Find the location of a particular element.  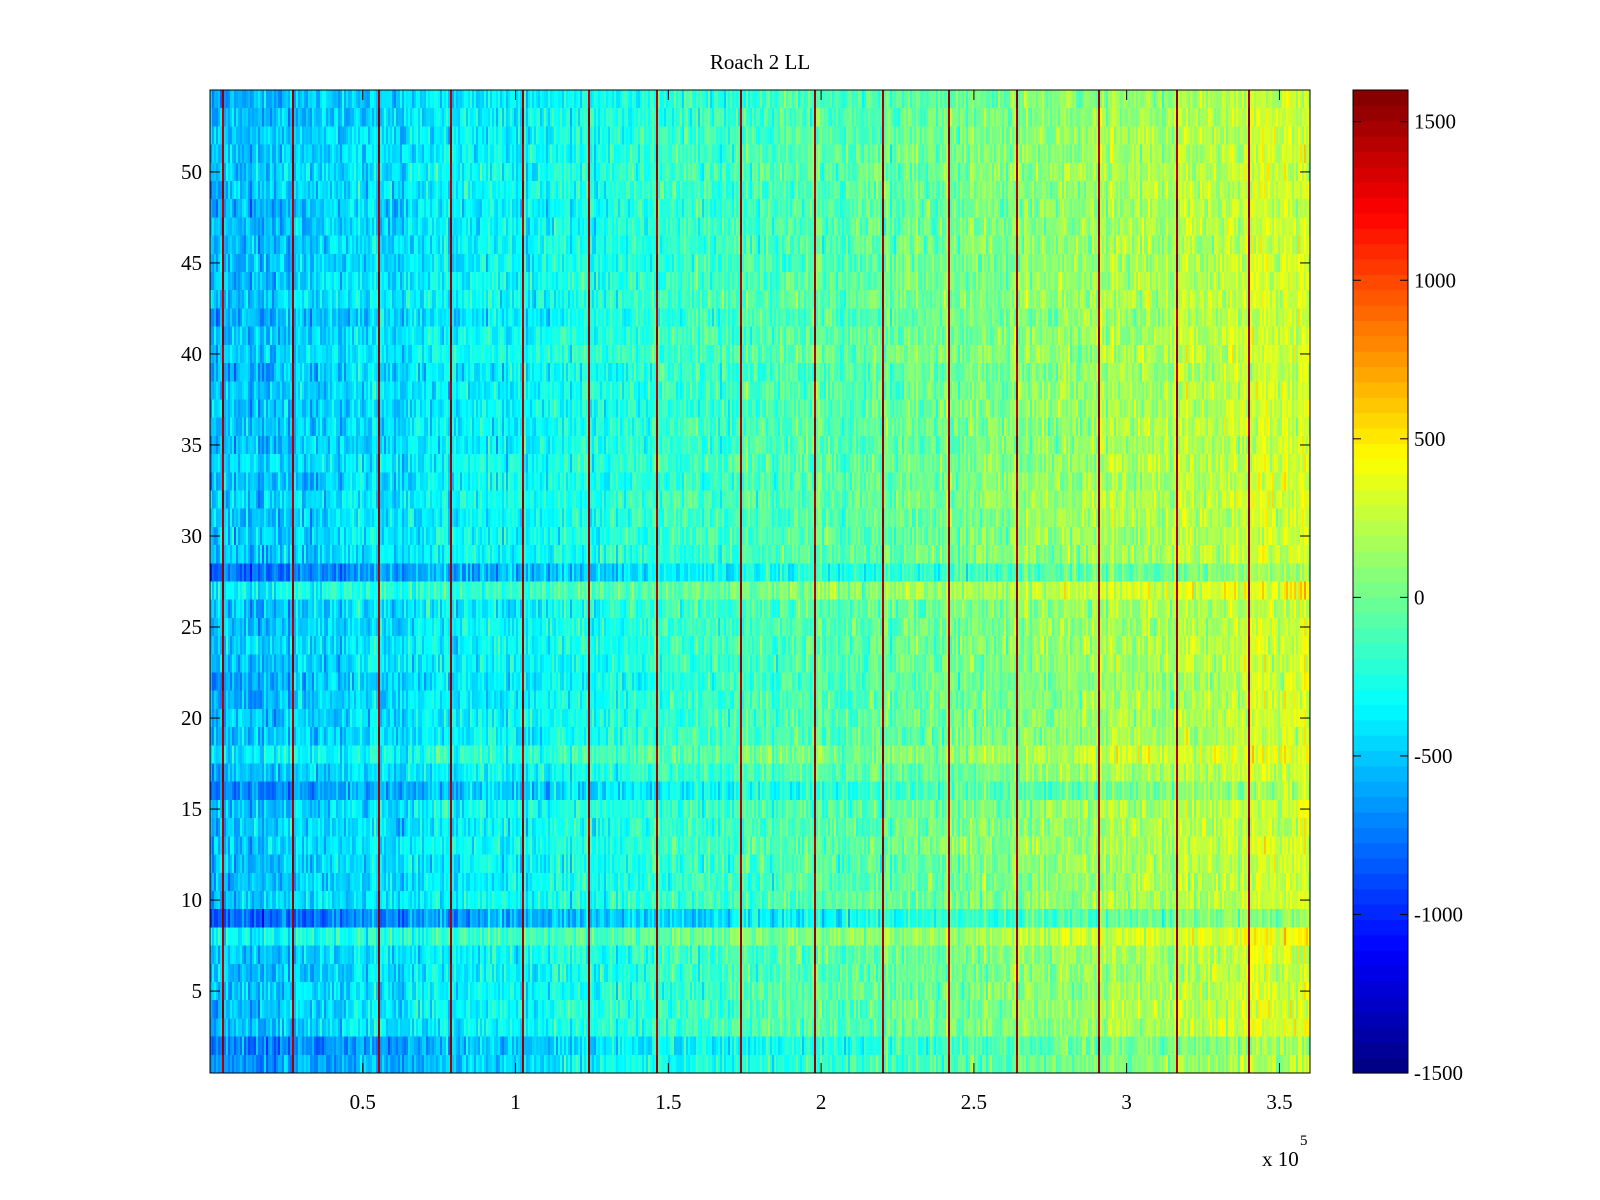

y-tick-label: 30 is located at coordinates (191, 536).